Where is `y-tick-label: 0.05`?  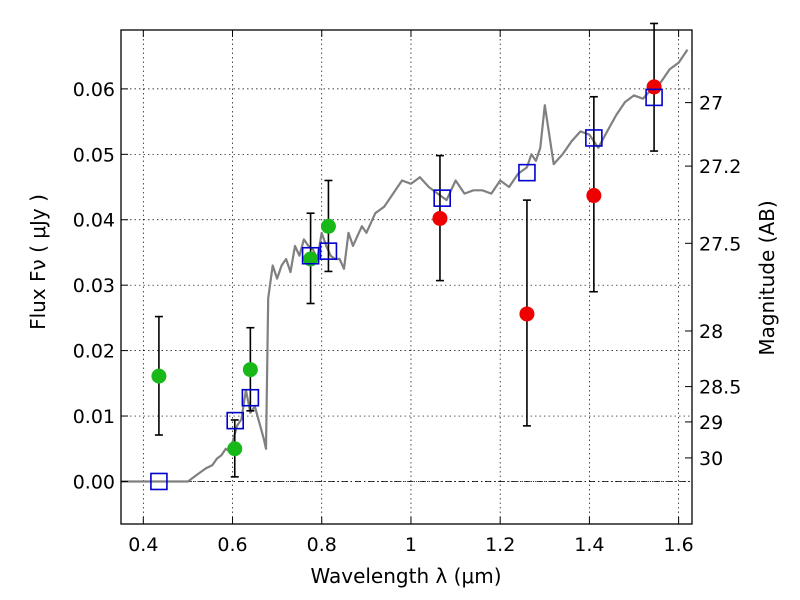
y-tick-label: 0.05 is located at coordinates (94, 155).